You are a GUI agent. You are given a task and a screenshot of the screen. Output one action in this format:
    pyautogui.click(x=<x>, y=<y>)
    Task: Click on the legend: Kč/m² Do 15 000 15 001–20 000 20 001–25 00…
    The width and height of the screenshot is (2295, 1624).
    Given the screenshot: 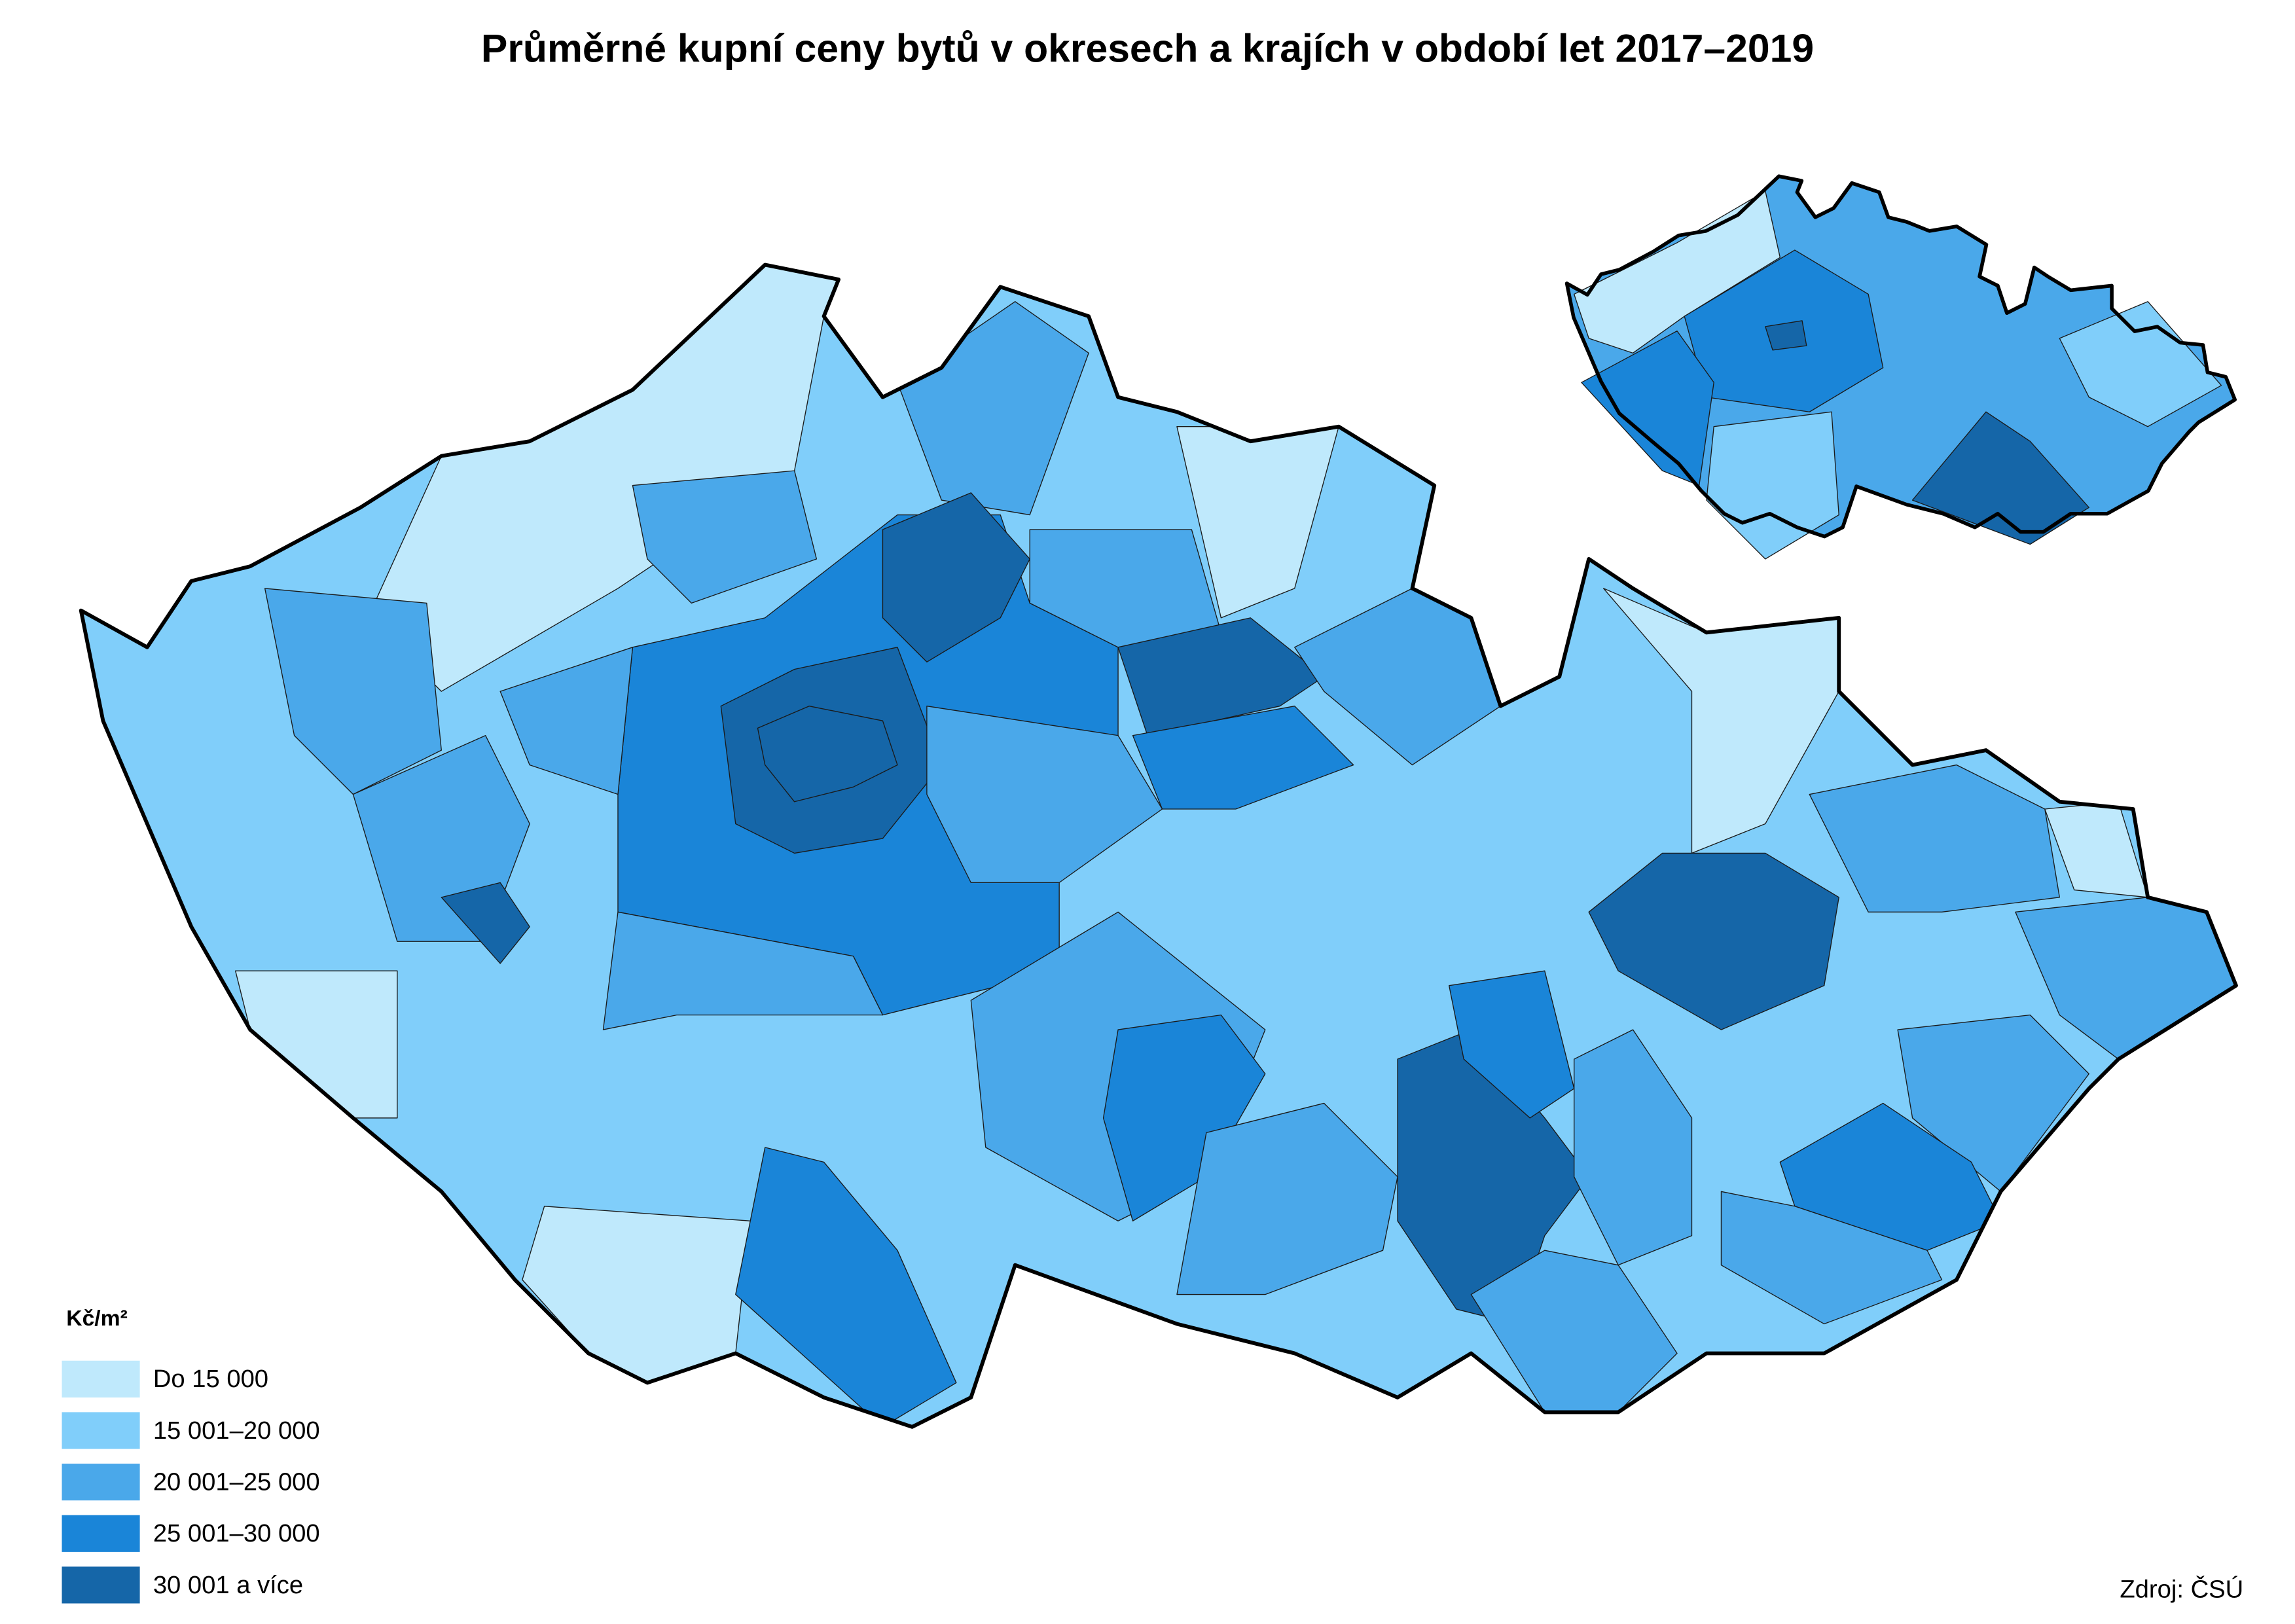 What is the action you would take?
    pyautogui.click(x=191, y=1455)
    